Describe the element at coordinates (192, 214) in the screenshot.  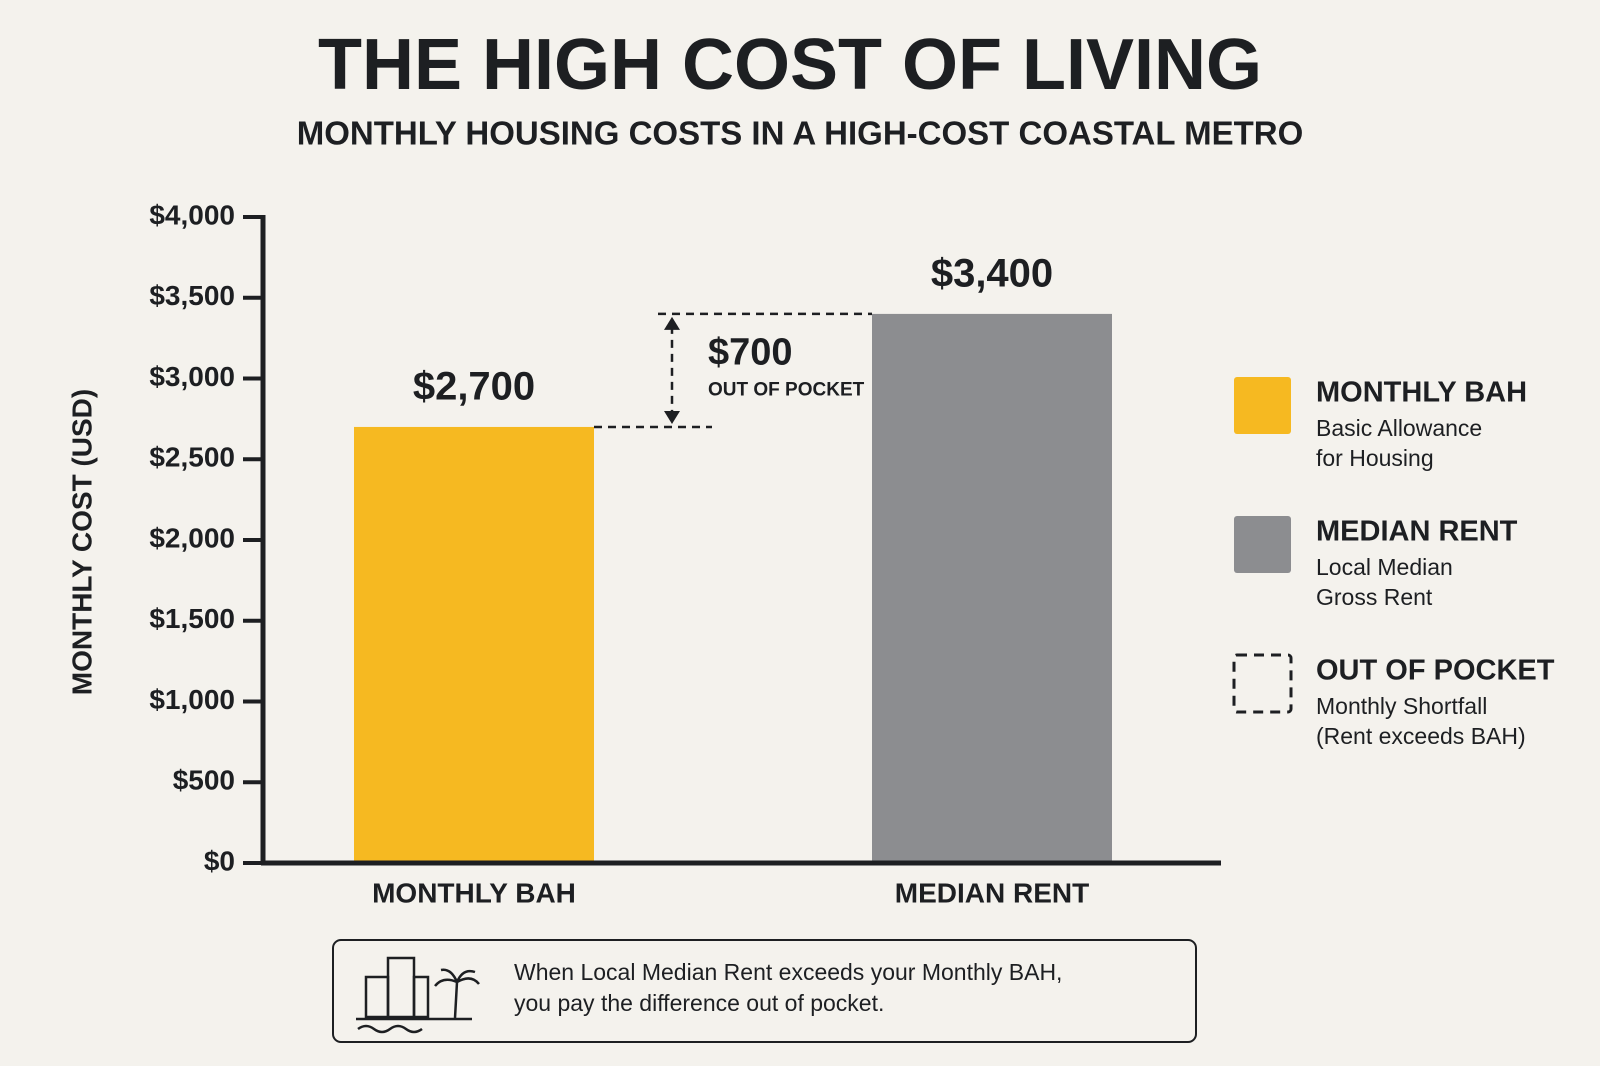
I see `y-tick-label: $4,000` at that location.